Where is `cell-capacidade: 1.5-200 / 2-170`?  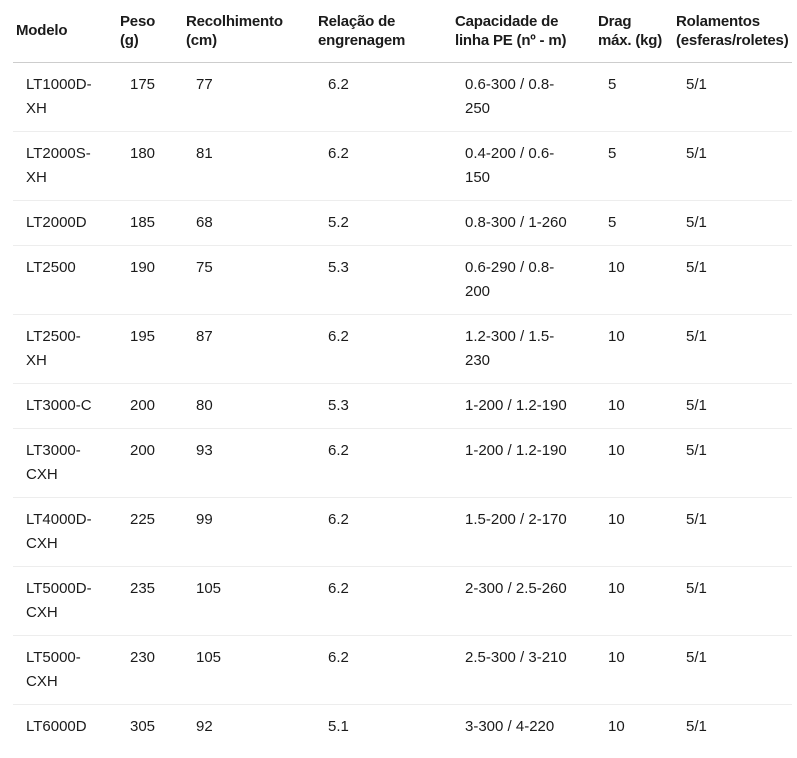 cell-capacidade: 1.5-200 / 2-170 is located at coordinates (523, 532).